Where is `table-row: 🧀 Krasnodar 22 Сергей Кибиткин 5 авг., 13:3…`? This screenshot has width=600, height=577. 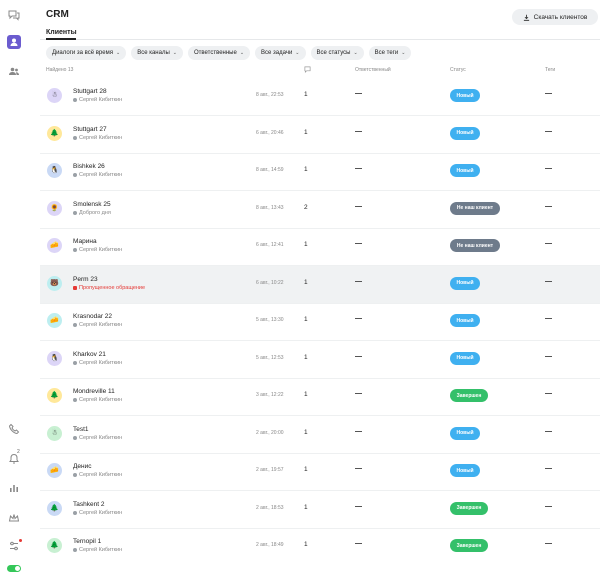
table-row: 🧀 Krasnodar 22 Сергей Кибиткин 5 авг., 13:3… is located at coordinates (320, 321).